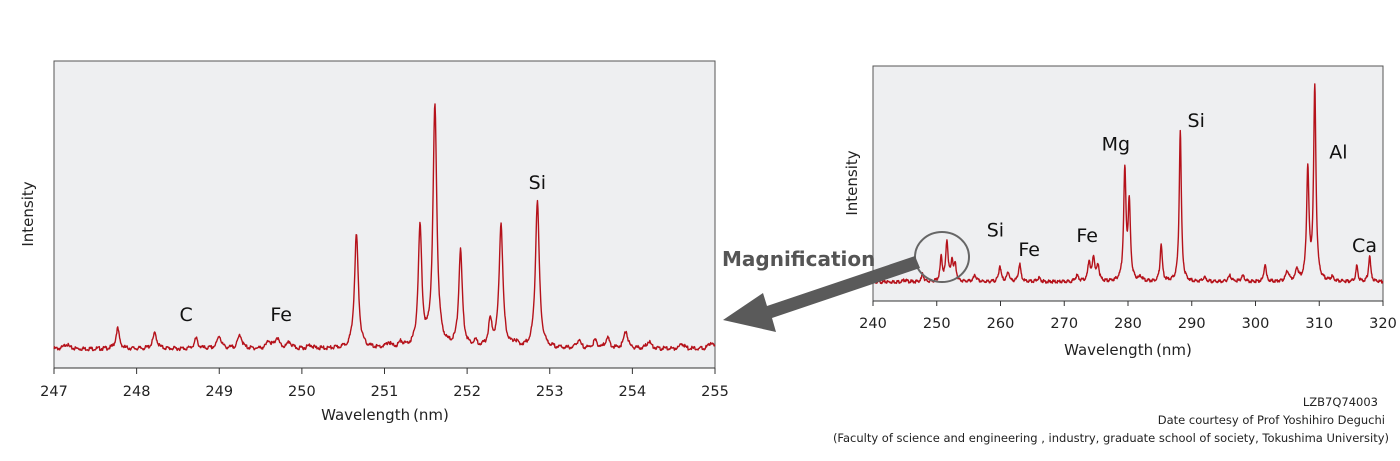 The image size is (1400, 461). What do you see at coordinates (1271, 420) in the screenshot?
I see `credit-line-1: Date courtesy of Prof Yoshihiro Deguchi` at bounding box center [1271, 420].